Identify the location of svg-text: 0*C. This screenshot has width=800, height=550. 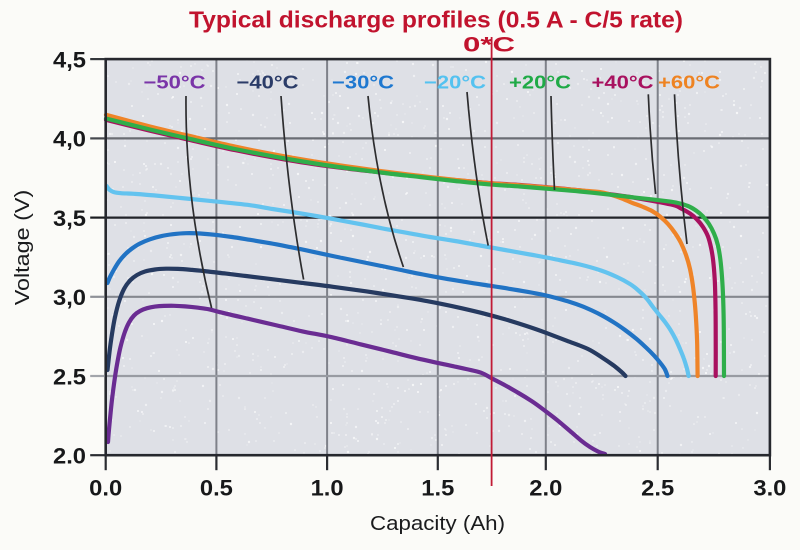
(489, 45).